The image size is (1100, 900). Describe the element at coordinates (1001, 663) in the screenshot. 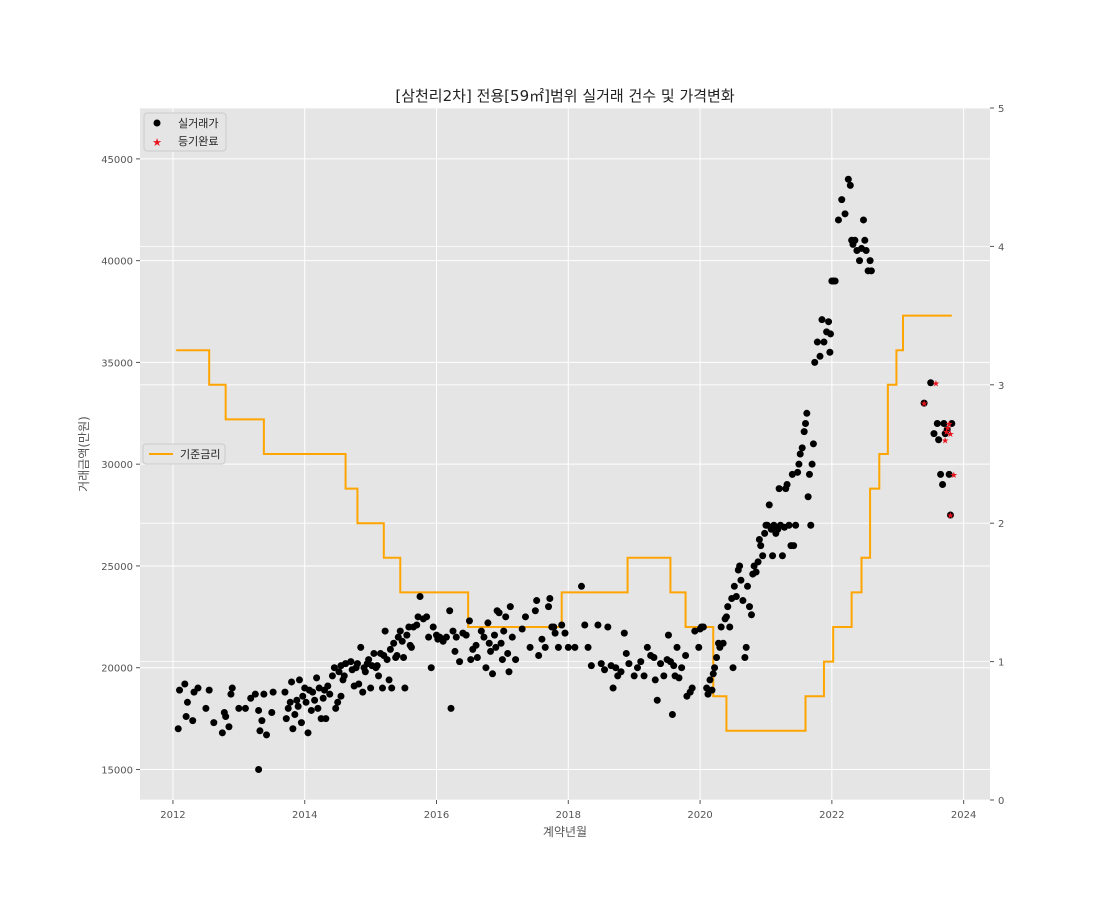

I see `y2-tick-label: 1` at that location.